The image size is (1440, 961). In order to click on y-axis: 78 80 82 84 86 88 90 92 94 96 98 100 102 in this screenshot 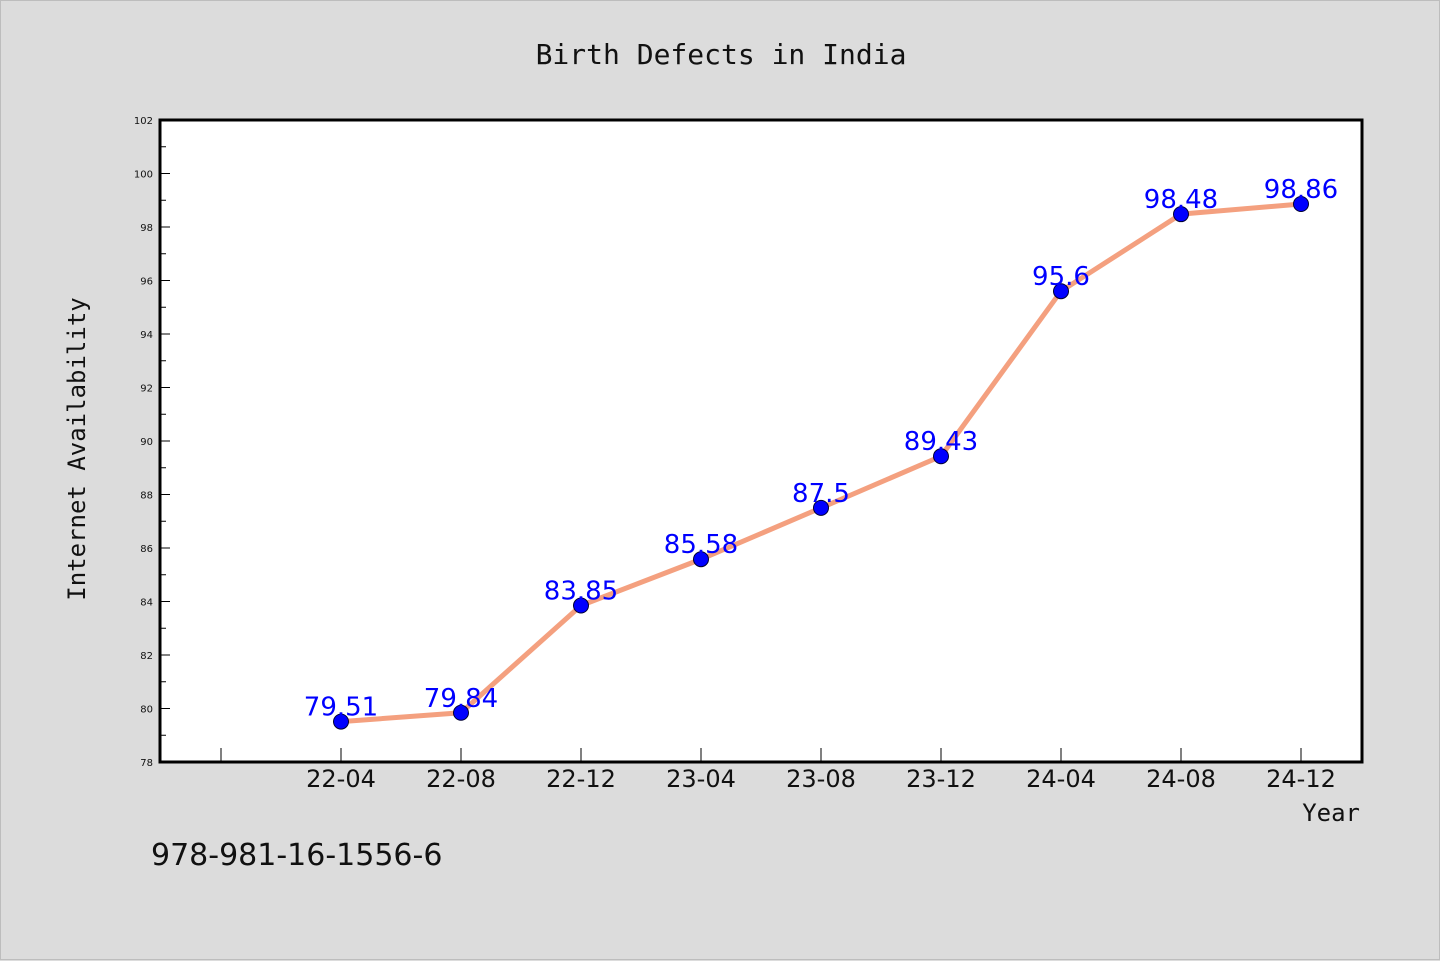, I will do `click(152, 442)`.